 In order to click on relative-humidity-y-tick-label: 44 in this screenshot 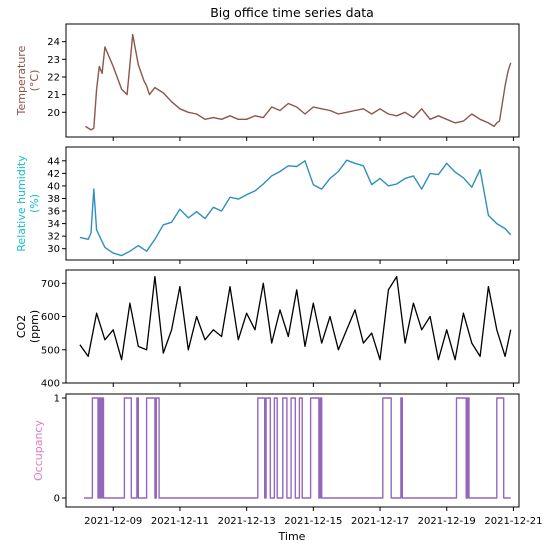, I will do `click(53, 161)`.